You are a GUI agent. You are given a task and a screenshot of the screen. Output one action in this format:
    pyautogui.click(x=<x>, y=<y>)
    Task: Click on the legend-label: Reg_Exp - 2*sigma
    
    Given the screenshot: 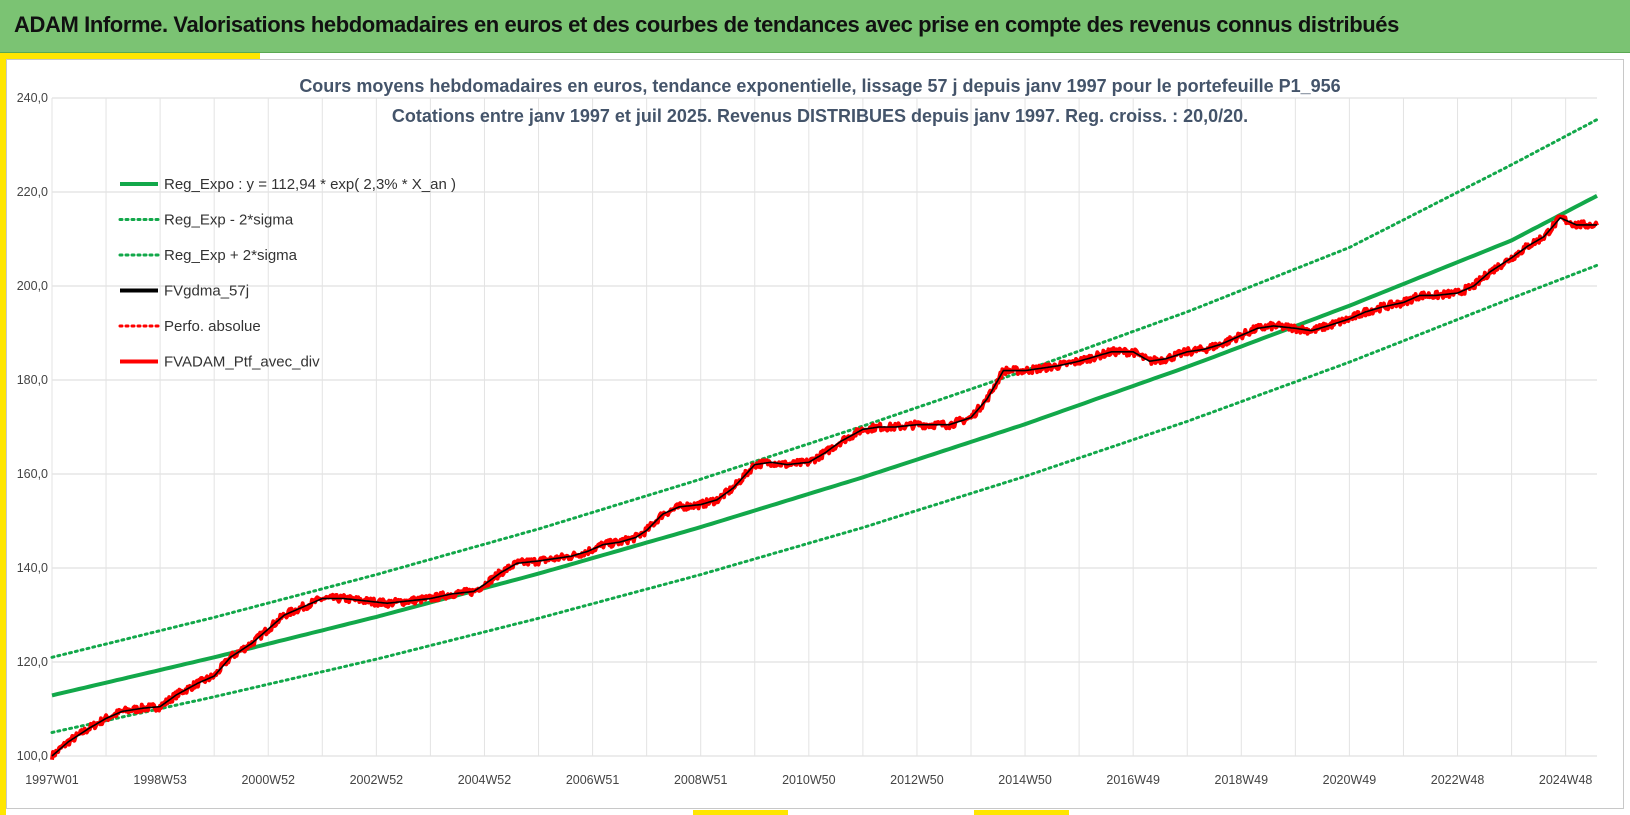 What is the action you would take?
    pyautogui.click(x=229, y=220)
    